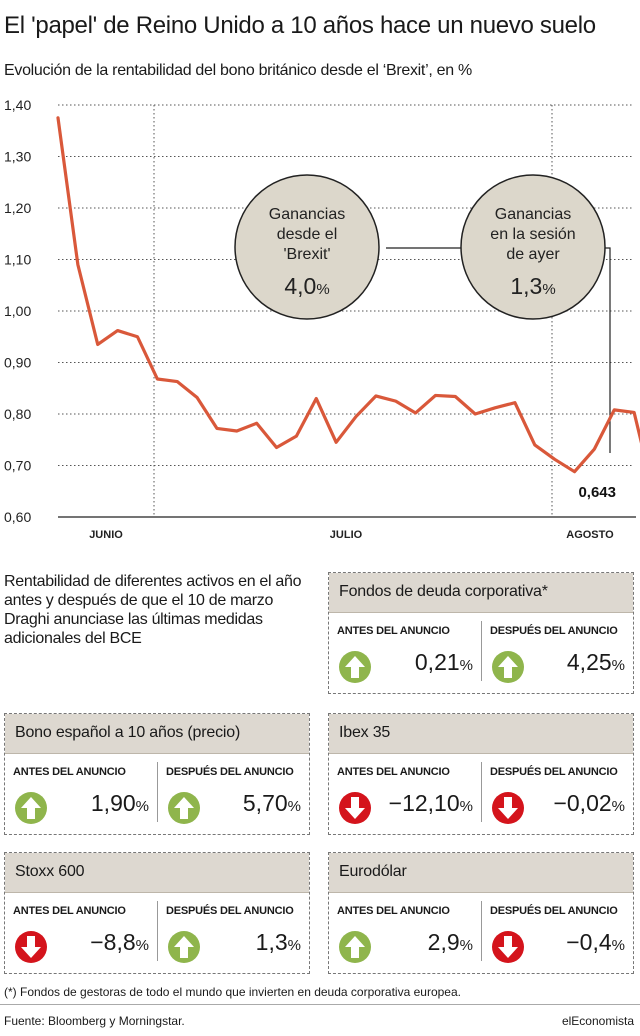  I want to click on y-tick-label: 1,40, so click(17, 105).